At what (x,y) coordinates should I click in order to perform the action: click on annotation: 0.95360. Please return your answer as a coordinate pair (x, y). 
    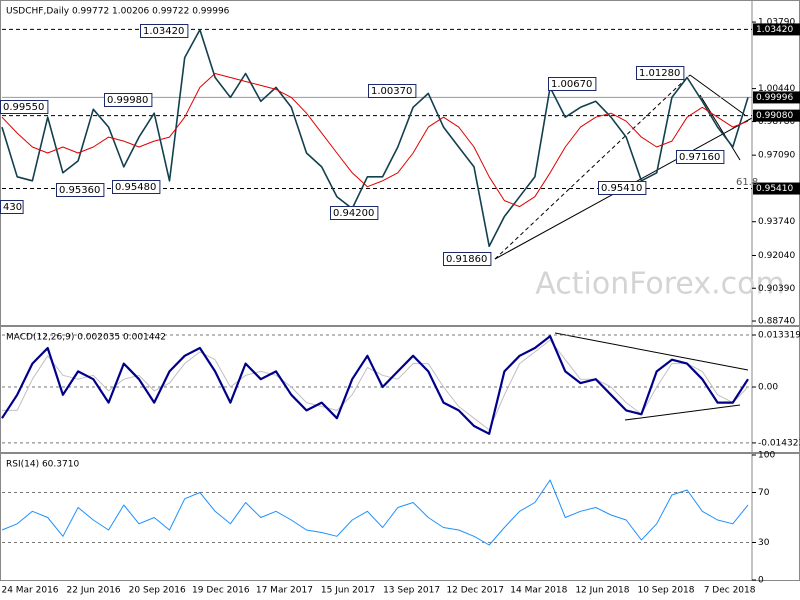
    Looking at the image, I should click on (79, 190).